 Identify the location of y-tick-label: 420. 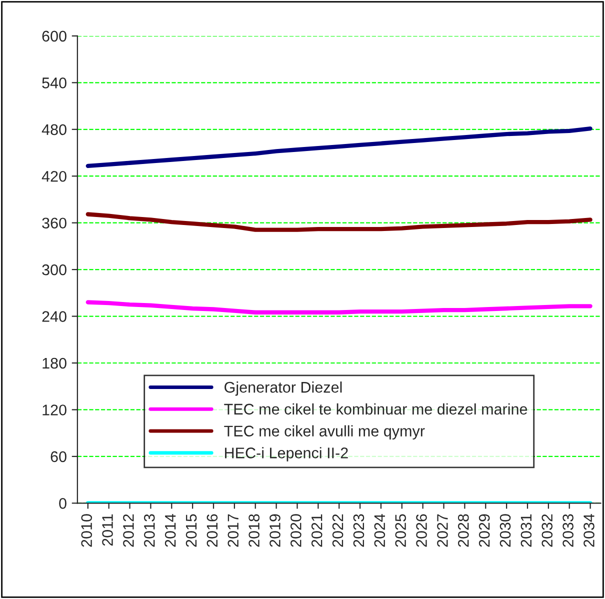
(54, 176).